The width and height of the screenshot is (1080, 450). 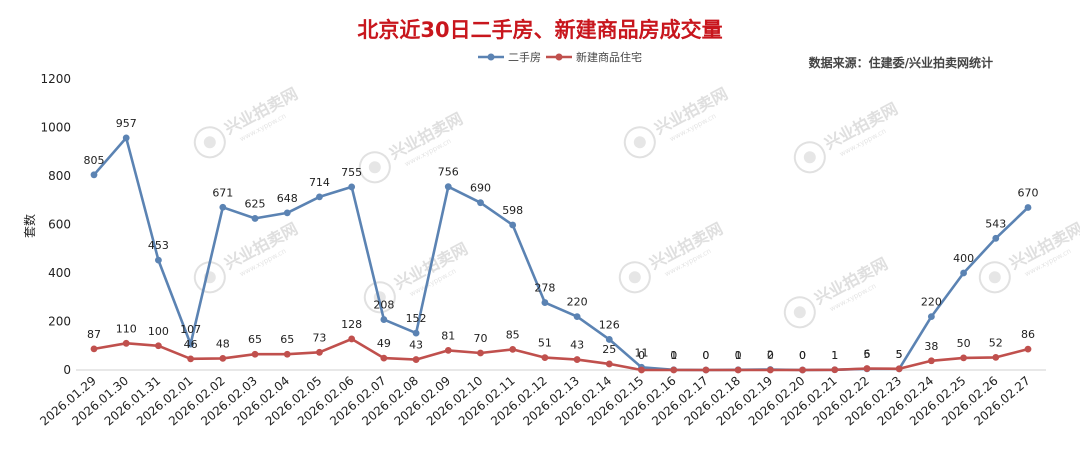 What do you see at coordinates (158, 245) in the screenshot?
I see `data-label-s1: 453` at bounding box center [158, 245].